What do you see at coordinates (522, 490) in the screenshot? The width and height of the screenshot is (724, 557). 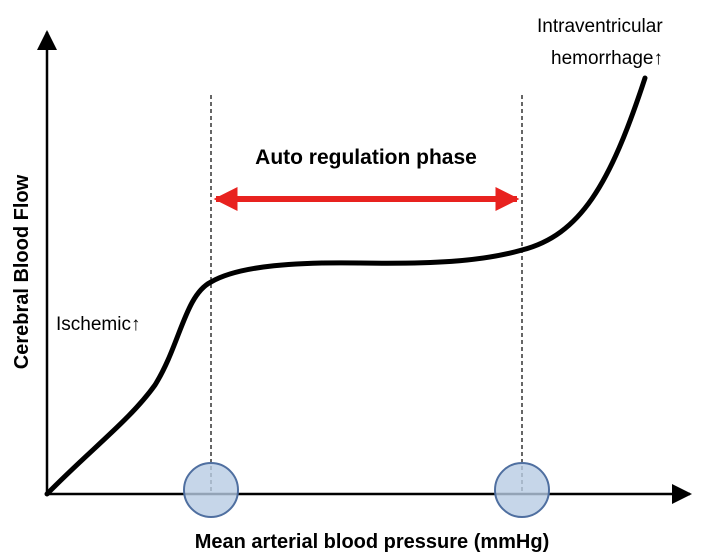 I see `upper-limit-marker` at bounding box center [522, 490].